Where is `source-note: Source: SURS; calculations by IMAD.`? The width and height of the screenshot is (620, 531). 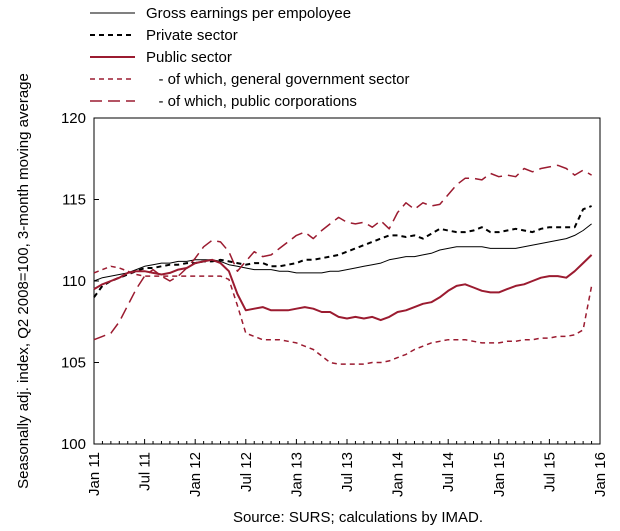 source-note: Source: SURS; calculations by IMAD. is located at coordinates (358, 517).